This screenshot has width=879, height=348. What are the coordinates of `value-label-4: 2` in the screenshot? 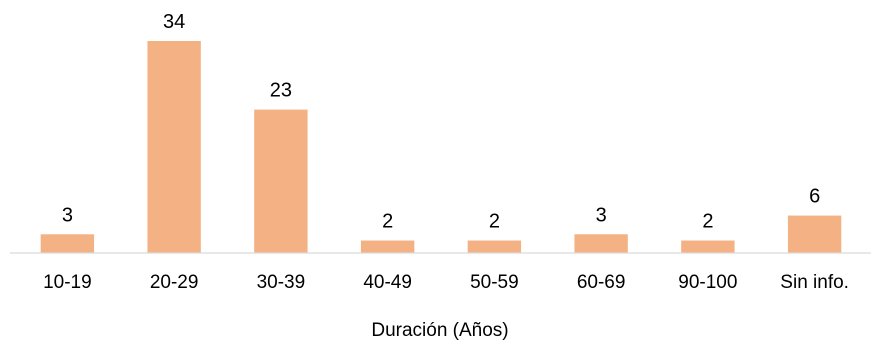 It's located at (494, 222).